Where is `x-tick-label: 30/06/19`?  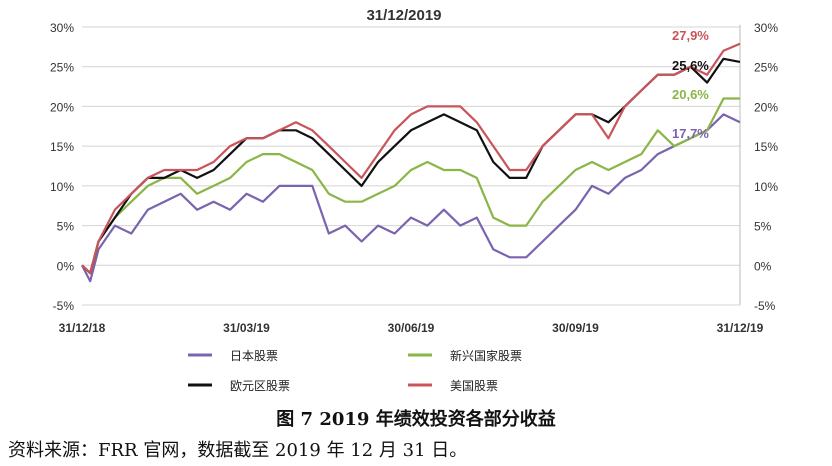 x-tick-label: 30/06/19 is located at coordinates (411, 328).